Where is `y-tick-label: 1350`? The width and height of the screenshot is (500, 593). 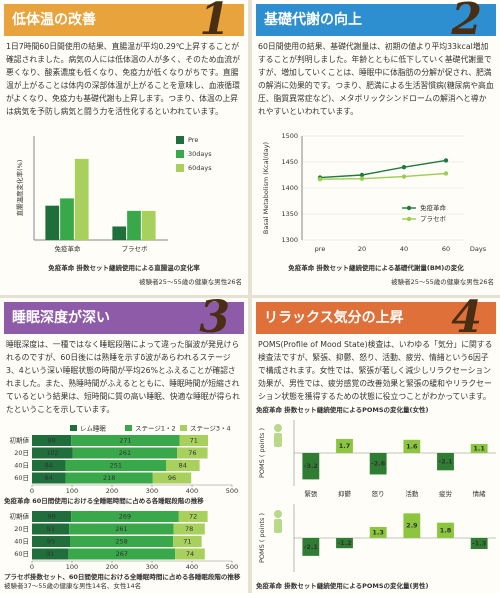 y-tick-label: 1350 is located at coordinates (289, 214).